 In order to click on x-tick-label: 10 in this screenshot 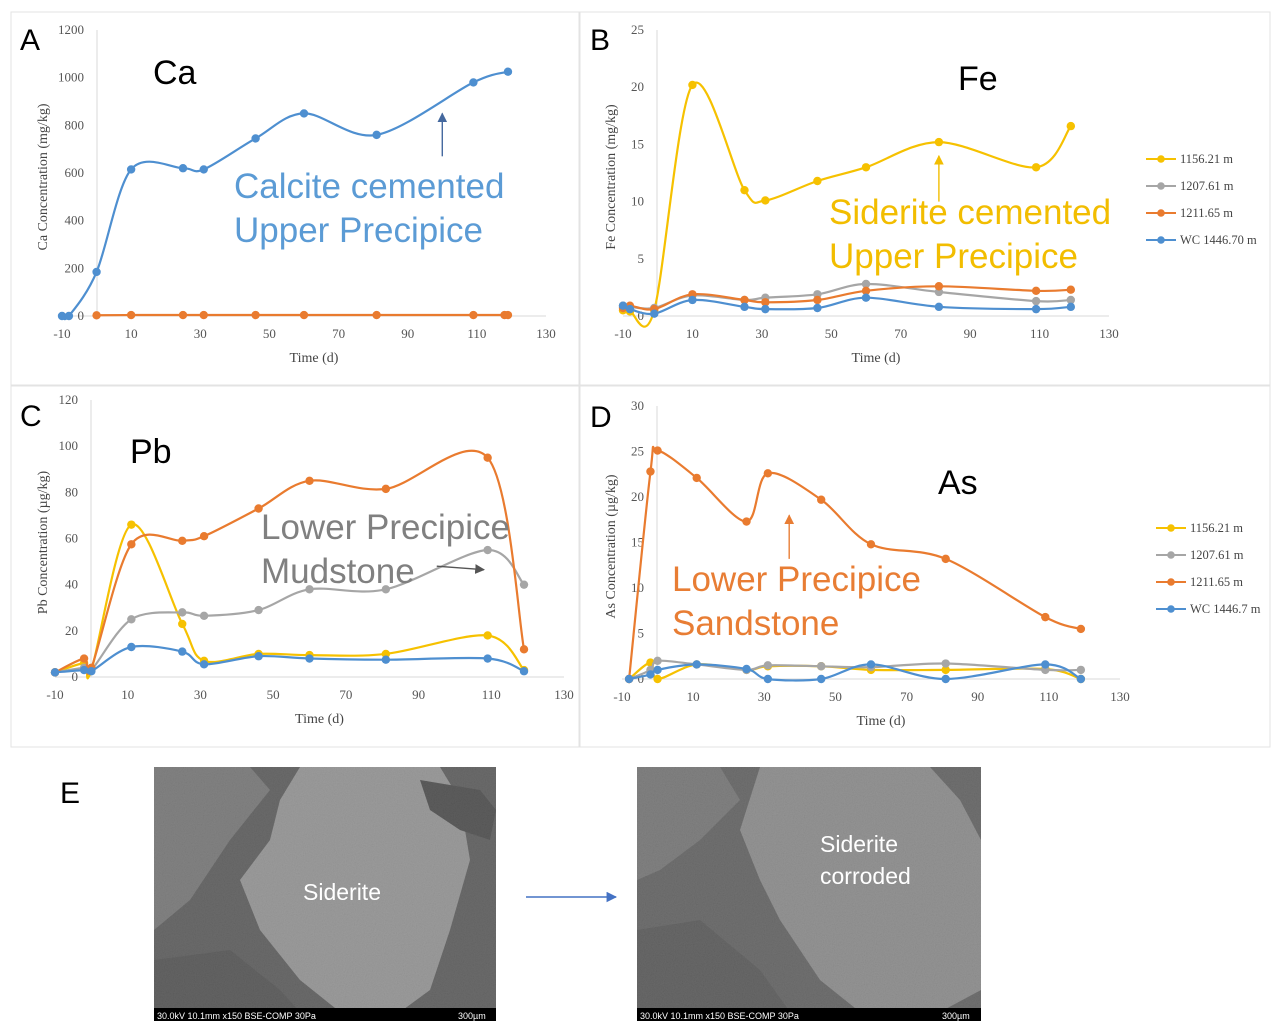, I will do `click(131, 333)`.